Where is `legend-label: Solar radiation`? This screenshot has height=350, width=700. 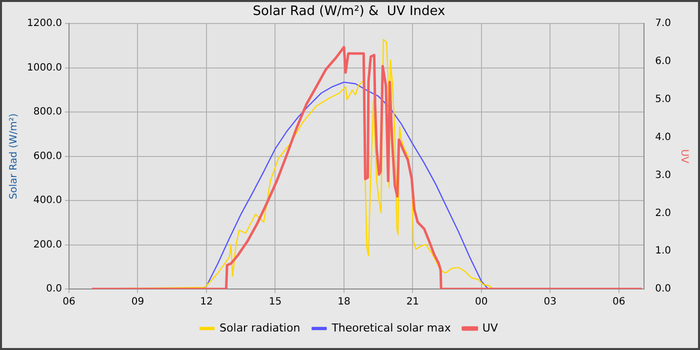 legend-label: Solar radiation is located at coordinates (260, 327).